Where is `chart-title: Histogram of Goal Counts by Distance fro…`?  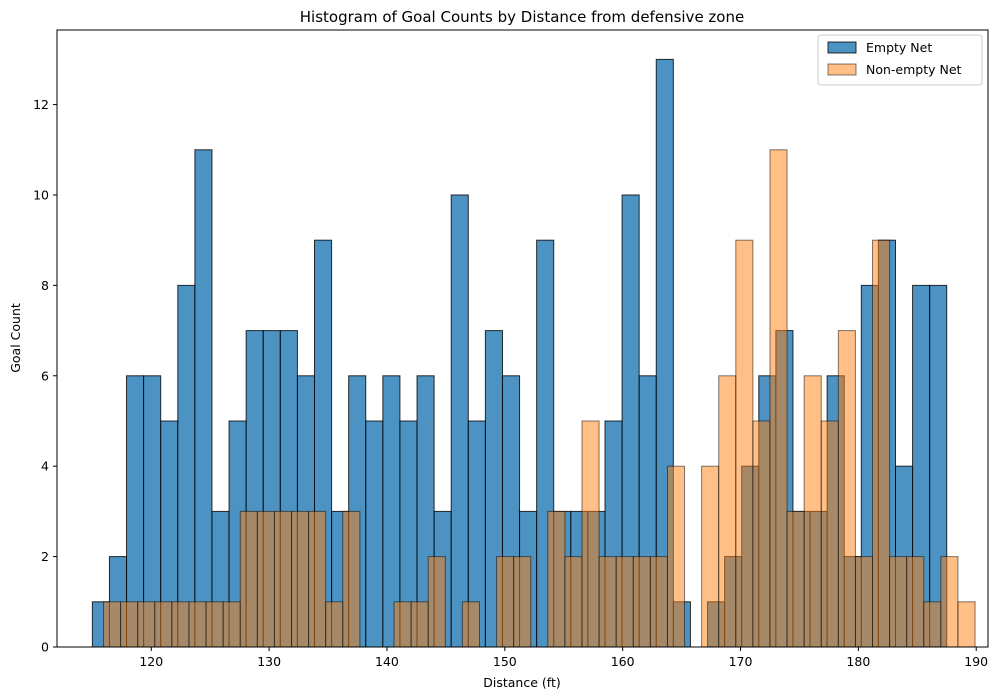 chart-title: Histogram of Goal Counts by Distance fro… is located at coordinates (522, 17).